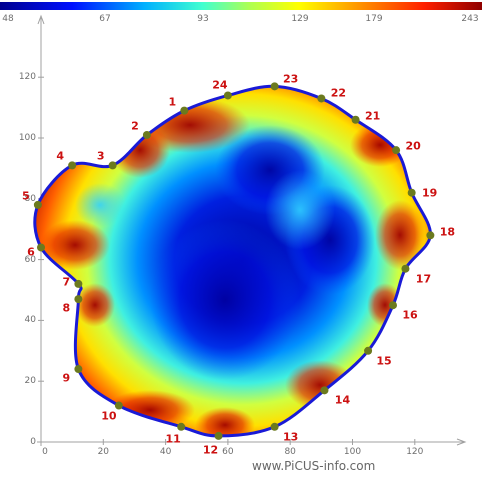 The height and width of the screenshot is (486, 482). I want to click on sensor-label-10: 10, so click(109, 416).